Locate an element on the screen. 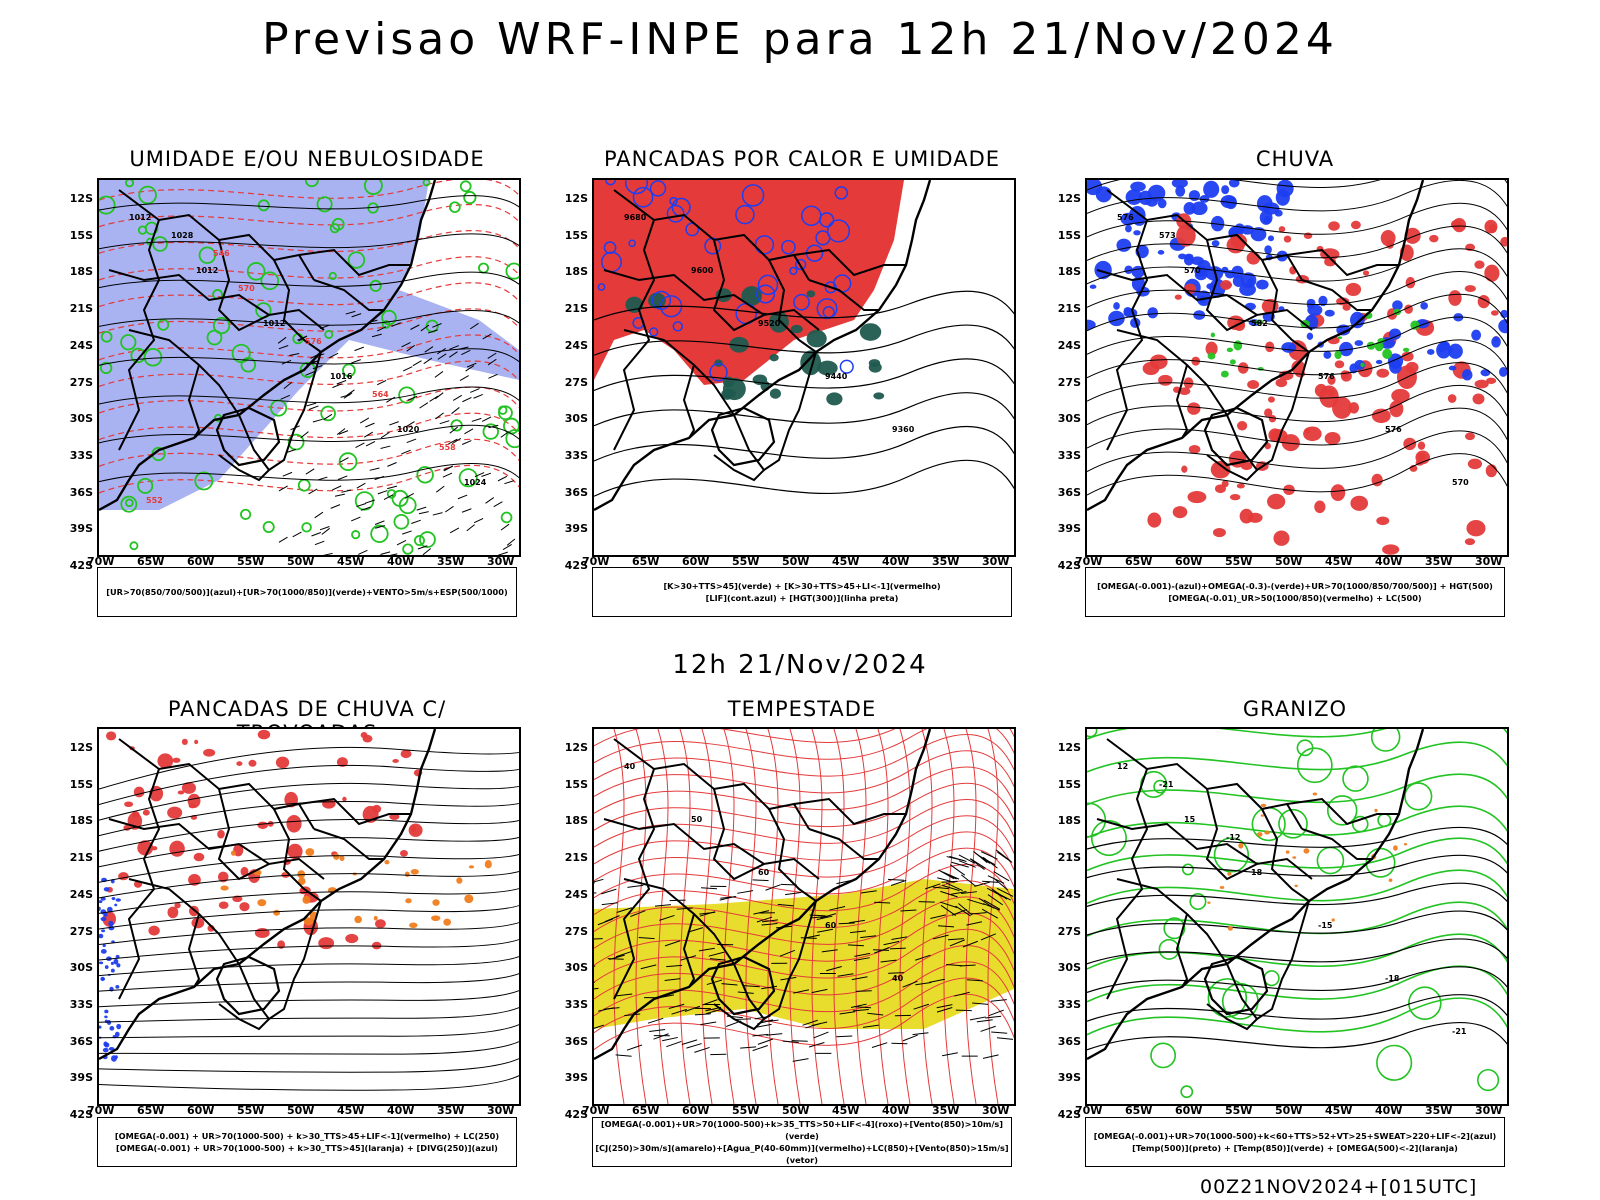 The width and height of the screenshot is (1600, 1200). contour-label: 1020 is located at coordinates (408, 429).